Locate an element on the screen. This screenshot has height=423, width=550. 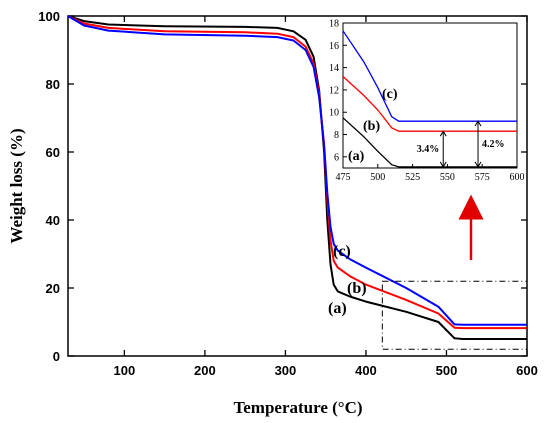
inset-x-tick-label: 500 is located at coordinates (377, 177).